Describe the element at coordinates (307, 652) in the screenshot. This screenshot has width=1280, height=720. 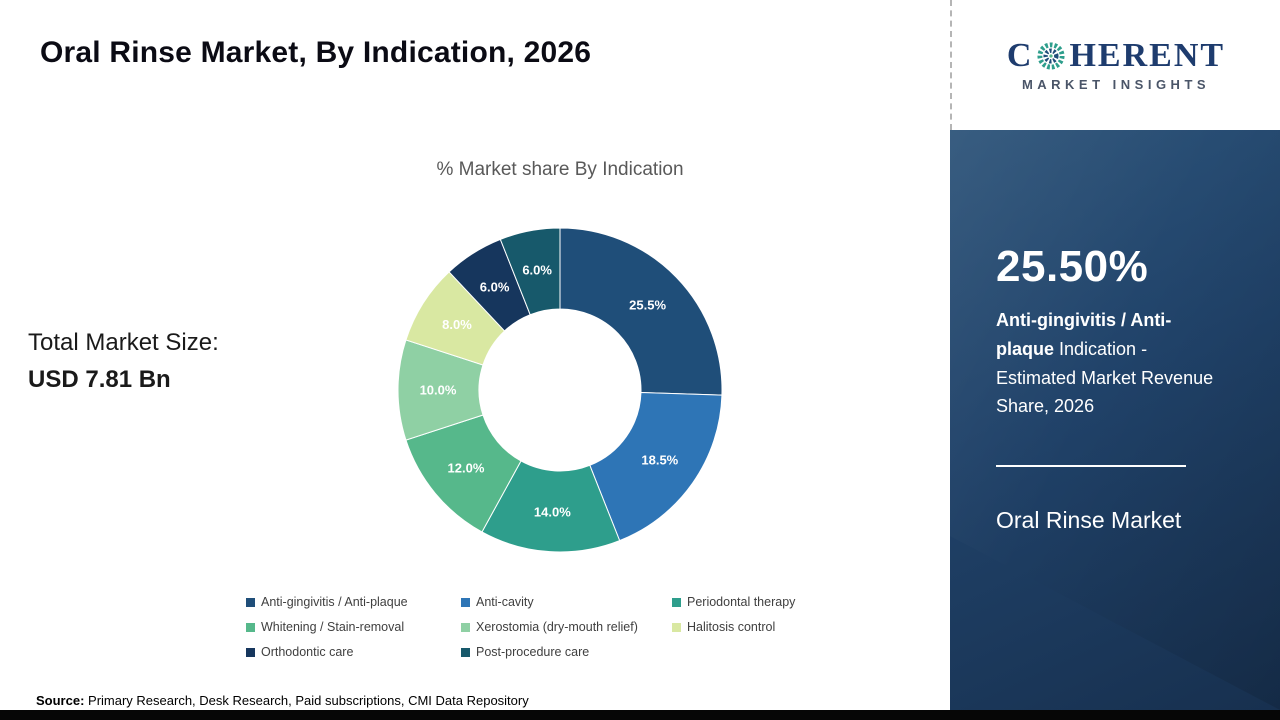
I see `legend-label: Orthodontic care` at that location.